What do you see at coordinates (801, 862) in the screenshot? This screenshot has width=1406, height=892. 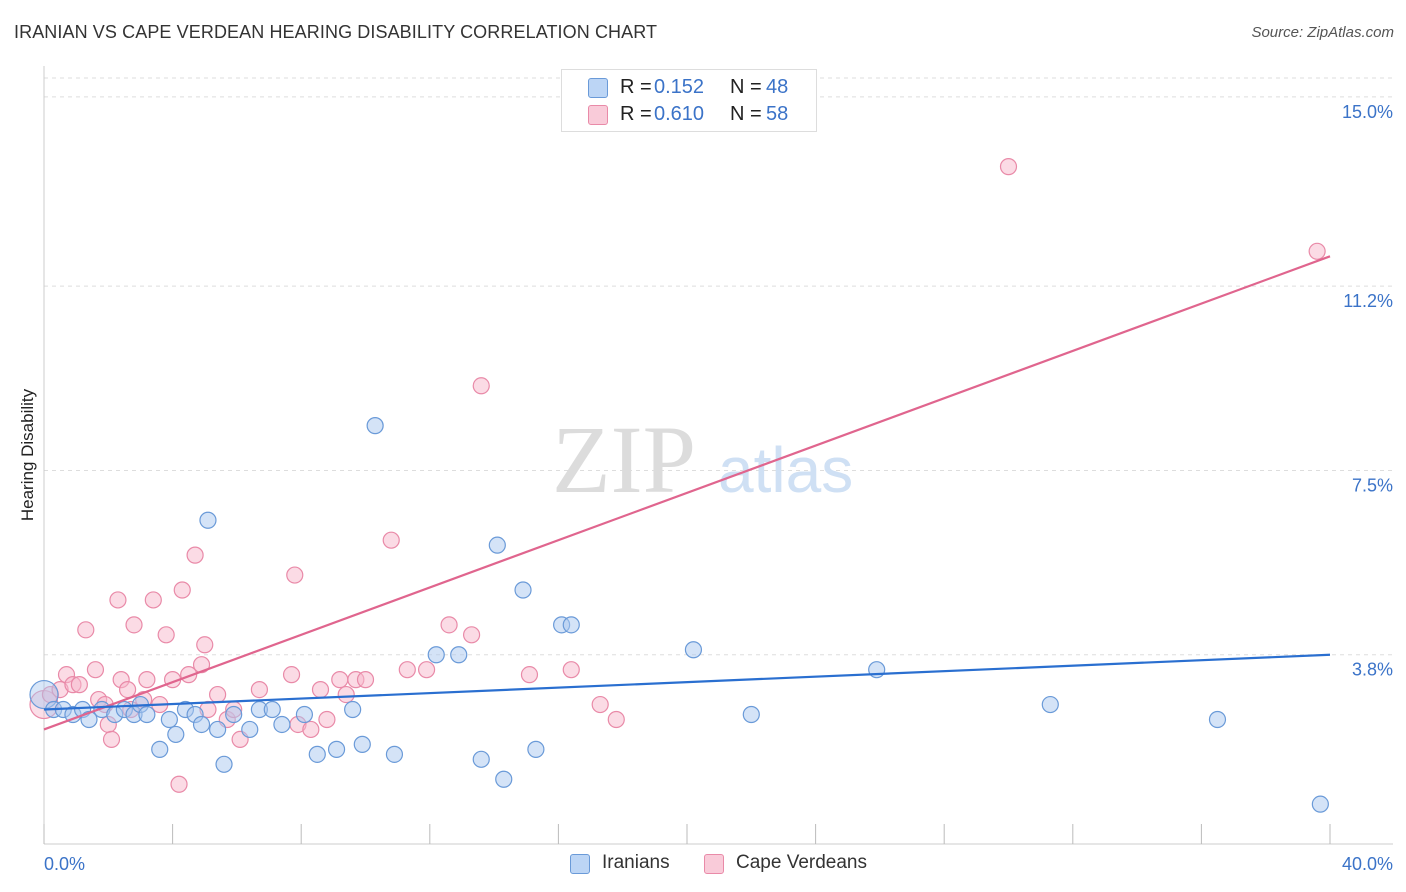 I see `cape-verdeans-legend-label: Cape Verdeans` at bounding box center [801, 862].